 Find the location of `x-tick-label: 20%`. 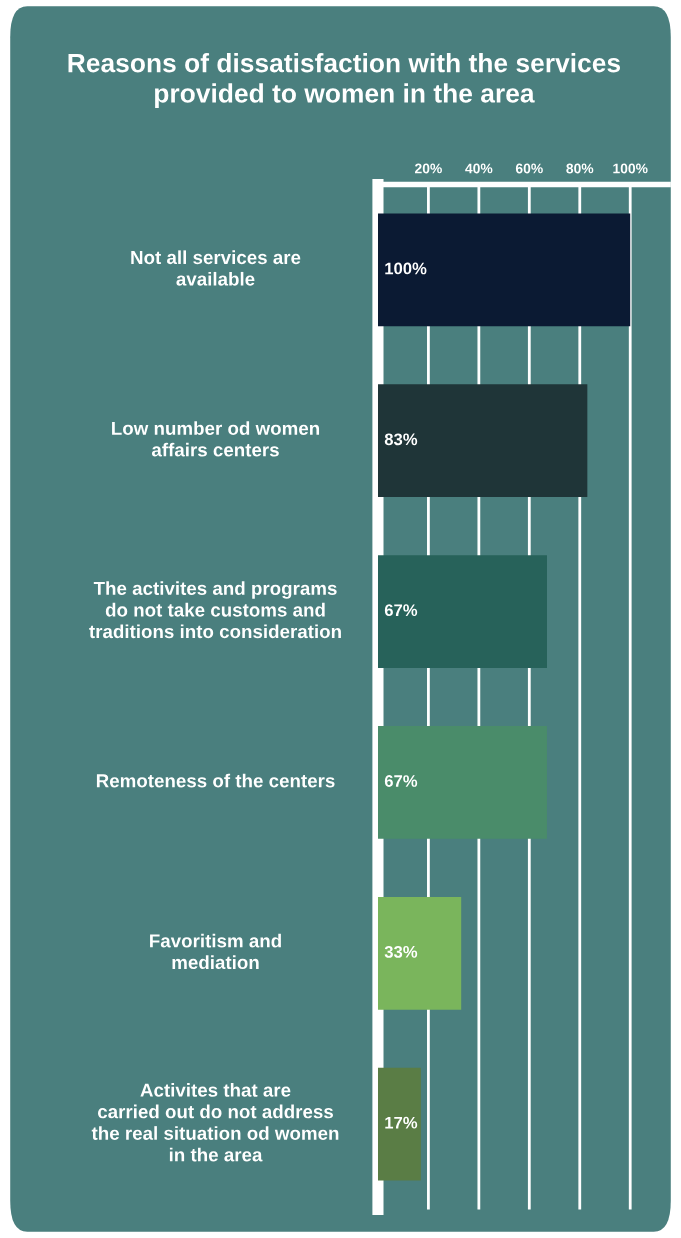

x-tick-label: 20% is located at coordinates (428, 168).